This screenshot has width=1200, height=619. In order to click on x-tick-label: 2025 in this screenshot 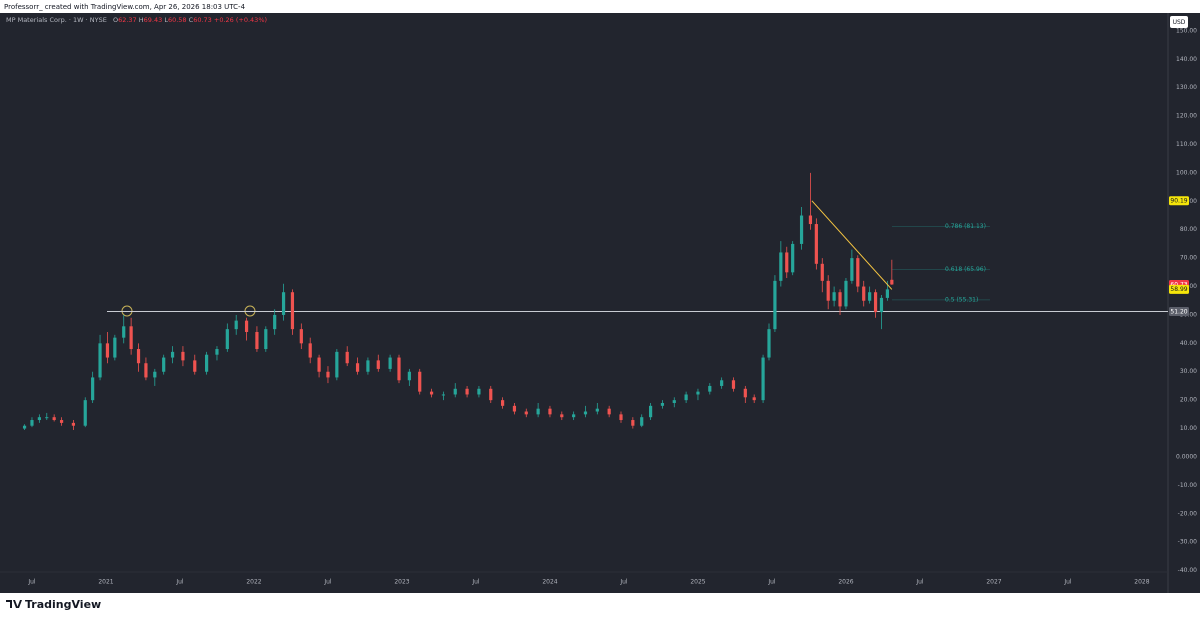, I will do `click(697, 582)`.